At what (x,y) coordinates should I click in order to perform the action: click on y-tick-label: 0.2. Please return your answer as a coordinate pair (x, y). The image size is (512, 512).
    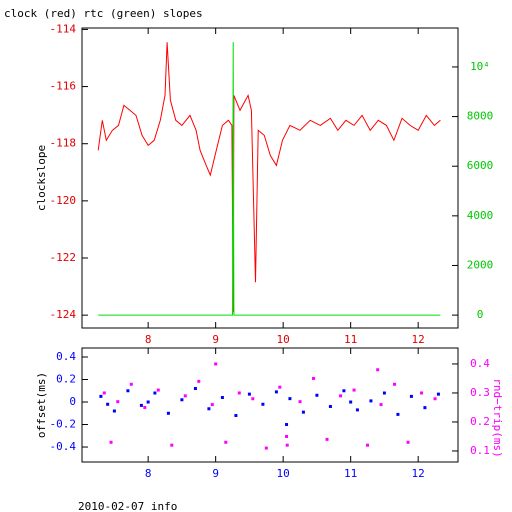
    Looking at the image, I should click on (66, 379).